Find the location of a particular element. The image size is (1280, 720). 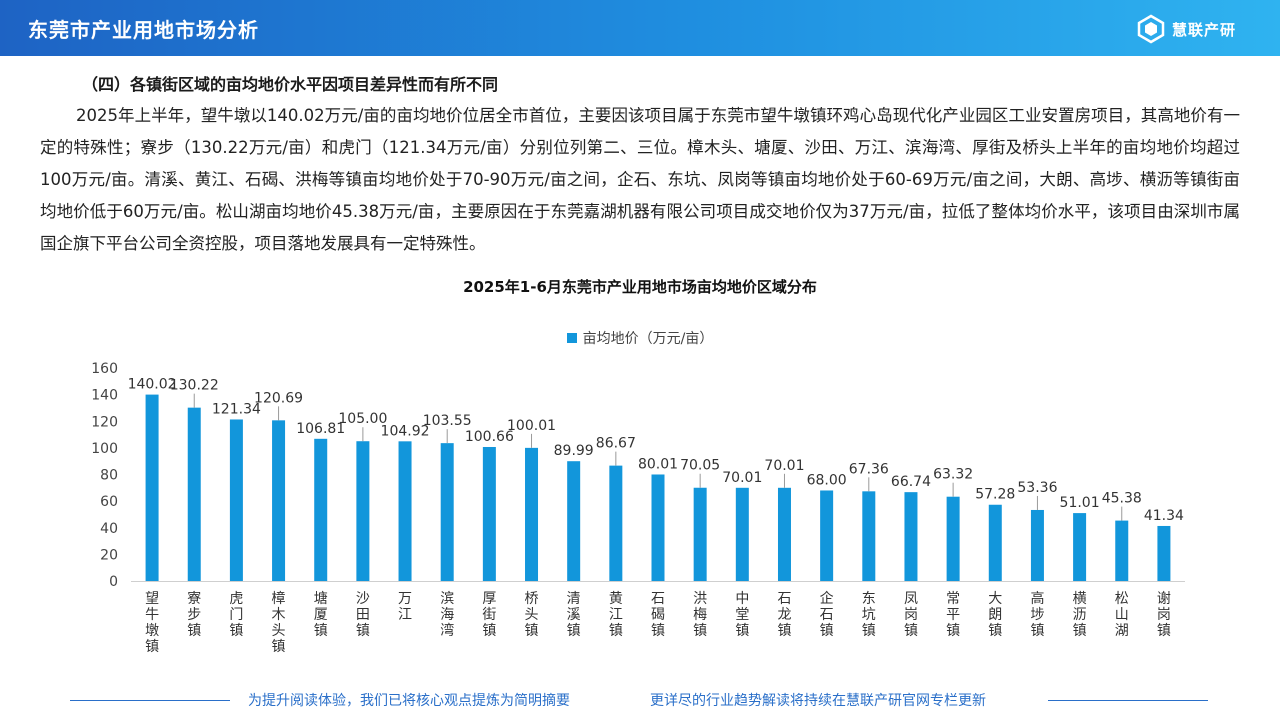

legend-label: 亩均地价（万元/亩） is located at coordinates (648, 339).